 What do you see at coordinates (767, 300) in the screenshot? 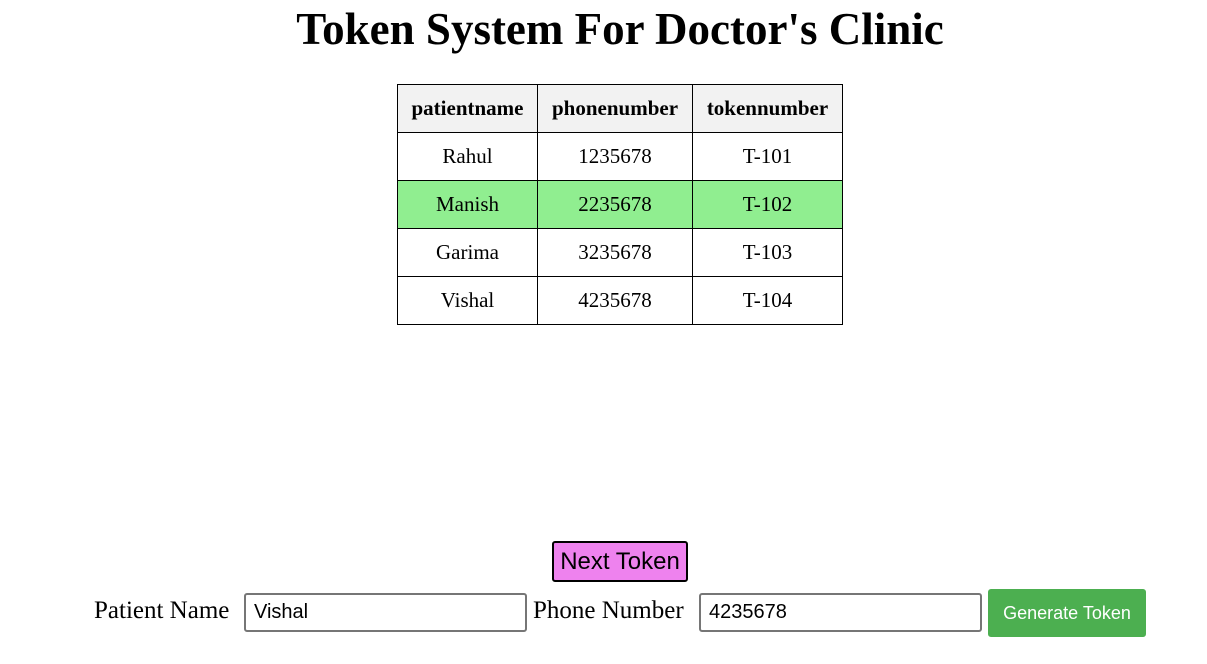
I see `cell-tokennumber: T-104` at bounding box center [767, 300].